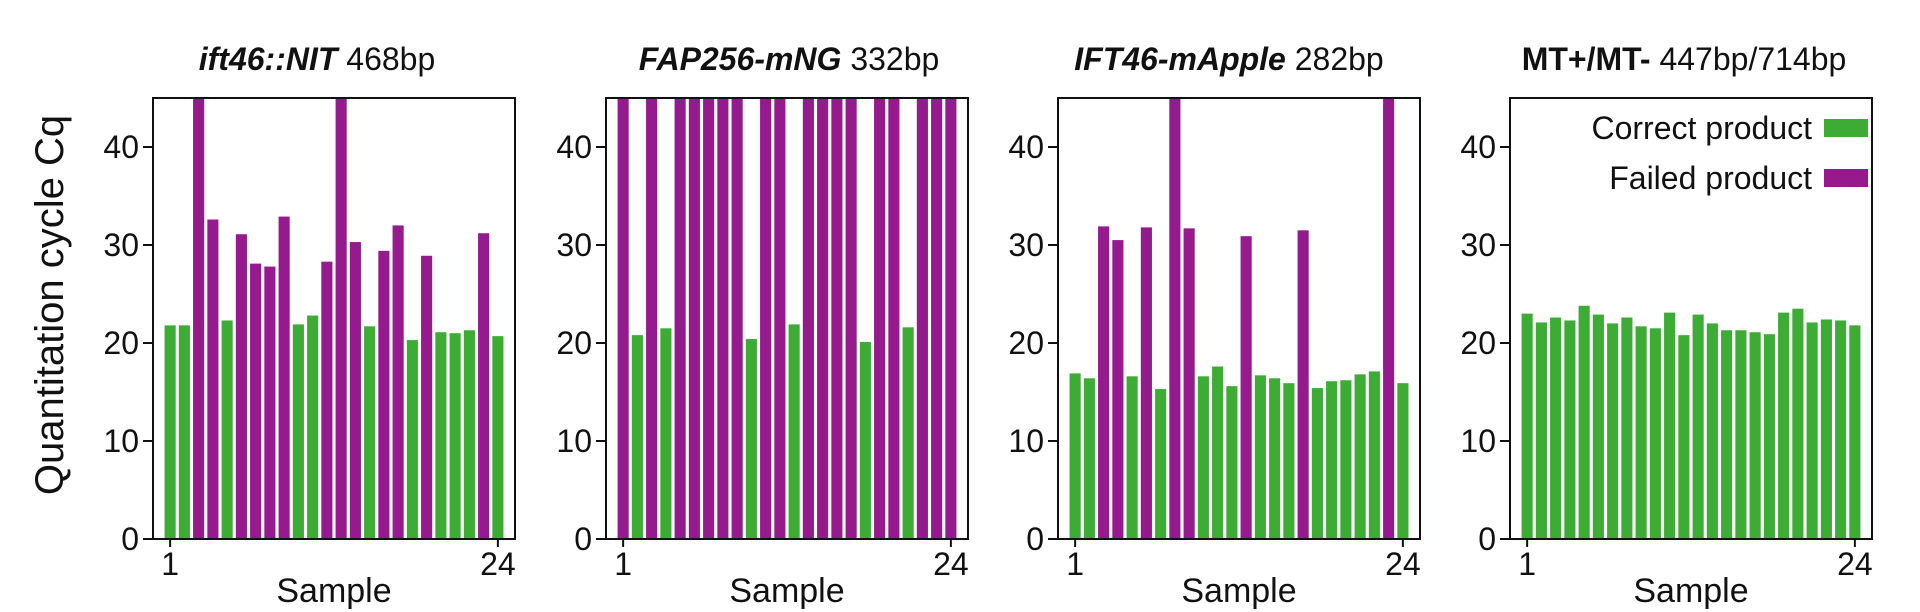 This screenshot has width=1920, height=612. I want to click on chart-title-bold: FAP256-mNG, so click(740, 59).